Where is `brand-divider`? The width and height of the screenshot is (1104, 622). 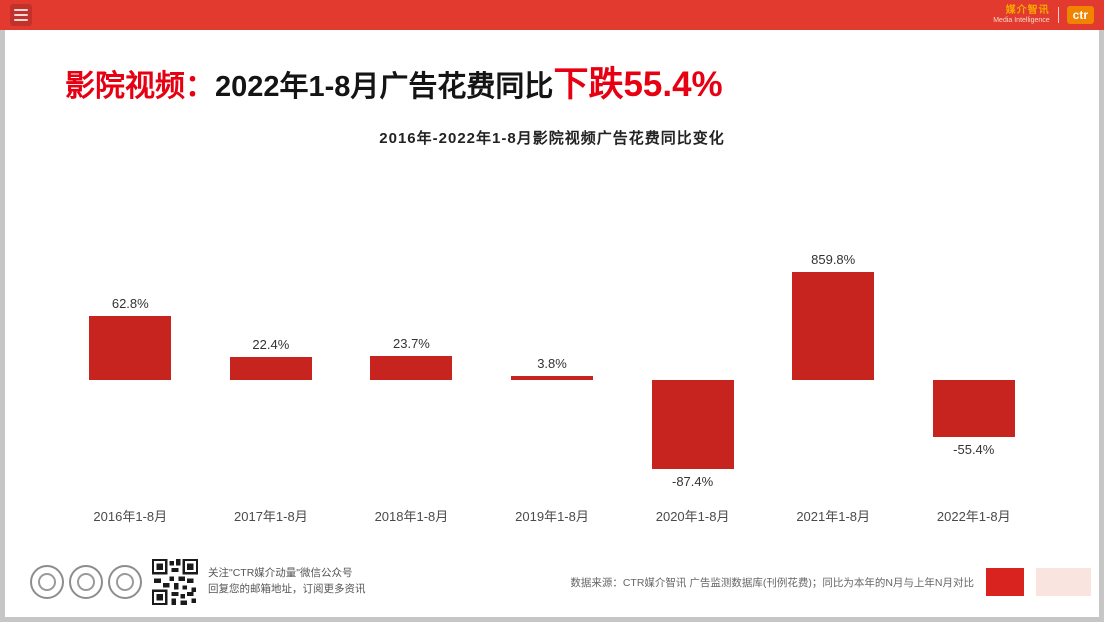 brand-divider is located at coordinates (1058, 14).